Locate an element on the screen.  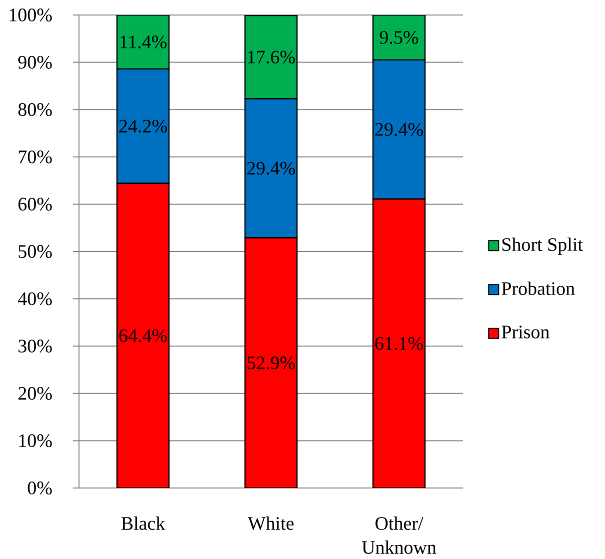
data-label: 11.4% is located at coordinates (143, 42).